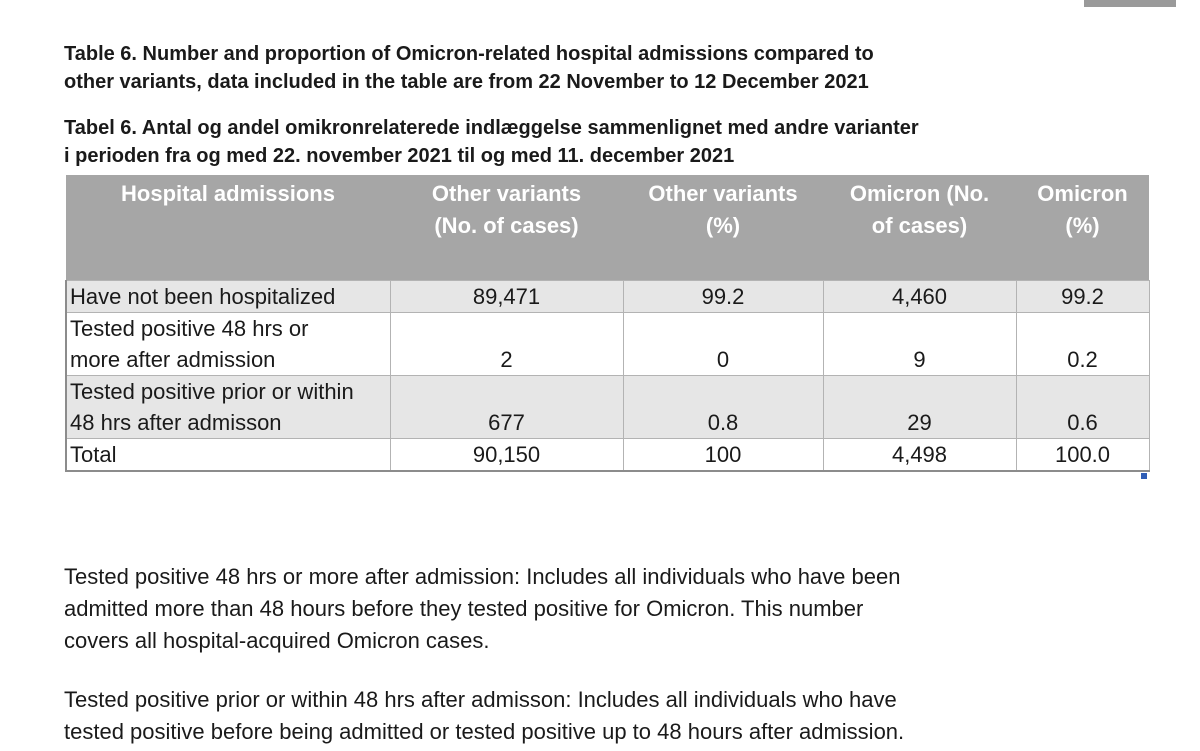 The height and width of the screenshot is (751, 1200). What do you see at coordinates (919, 296) in the screenshot?
I see `table-cell: 4,460` at bounding box center [919, 296].